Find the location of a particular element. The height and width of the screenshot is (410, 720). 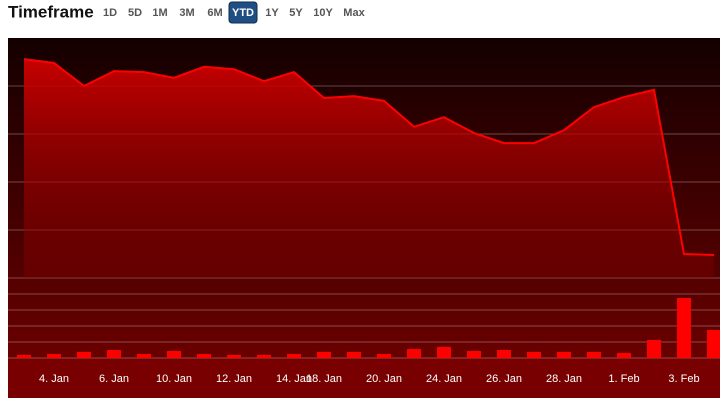

timeframe-button: 1M is located at coordinates (159, 13).